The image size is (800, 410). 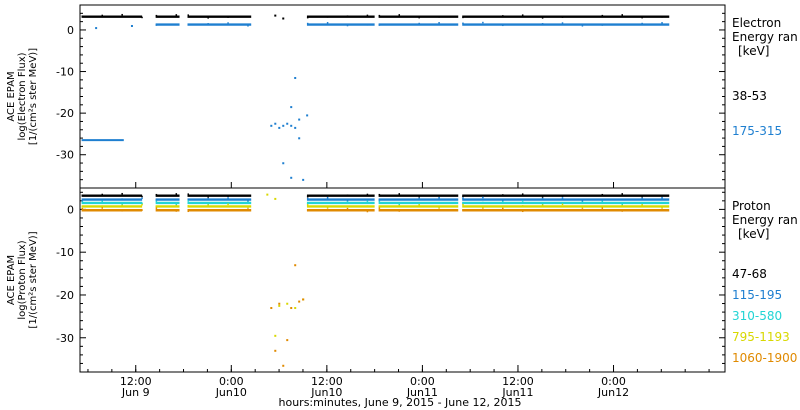 I want to click on y-tick-label: -10, so click(x=65, y=252).